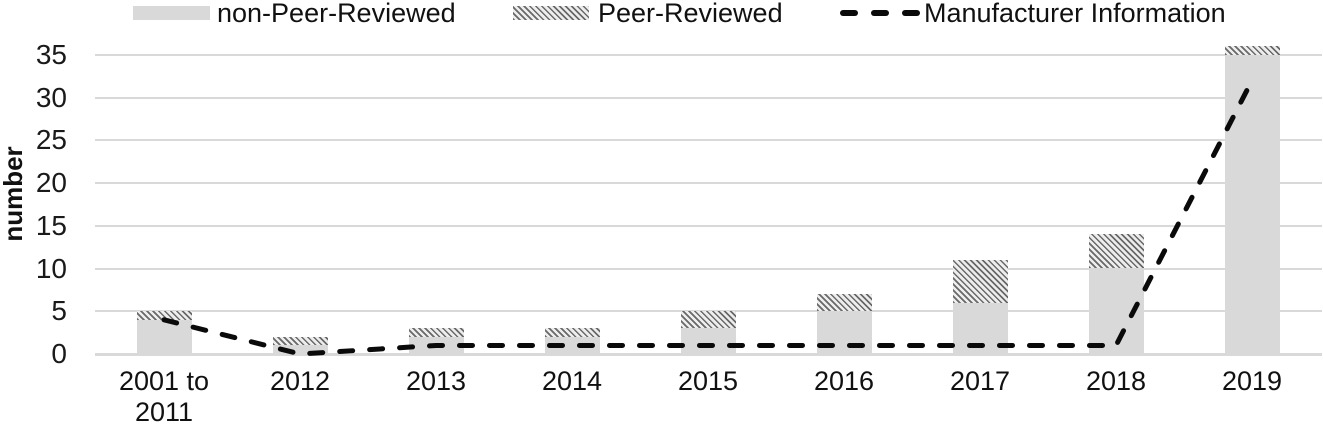 Image resolution: width=1323 pixels, height=433 pixels. I want to click on x-tick-label: 2014, so click(572, 381).